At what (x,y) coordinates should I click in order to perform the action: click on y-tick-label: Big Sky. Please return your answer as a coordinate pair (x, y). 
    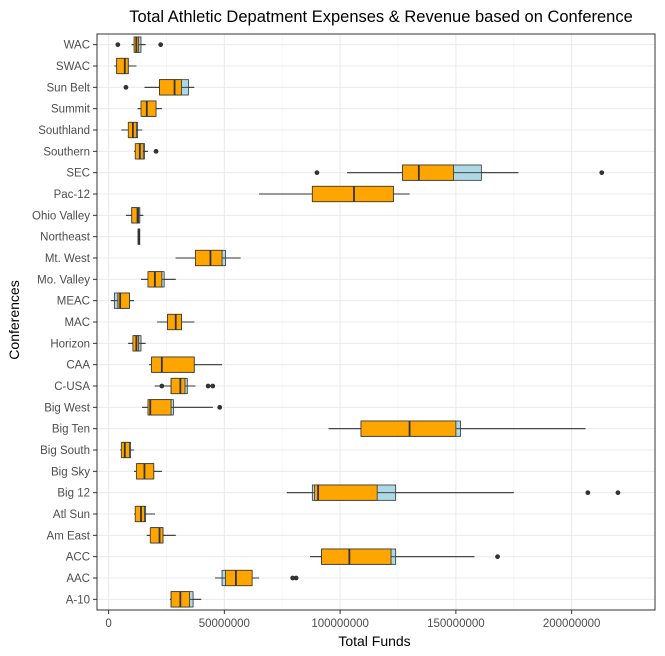
    Looking at the image, I should click on (70, 472).